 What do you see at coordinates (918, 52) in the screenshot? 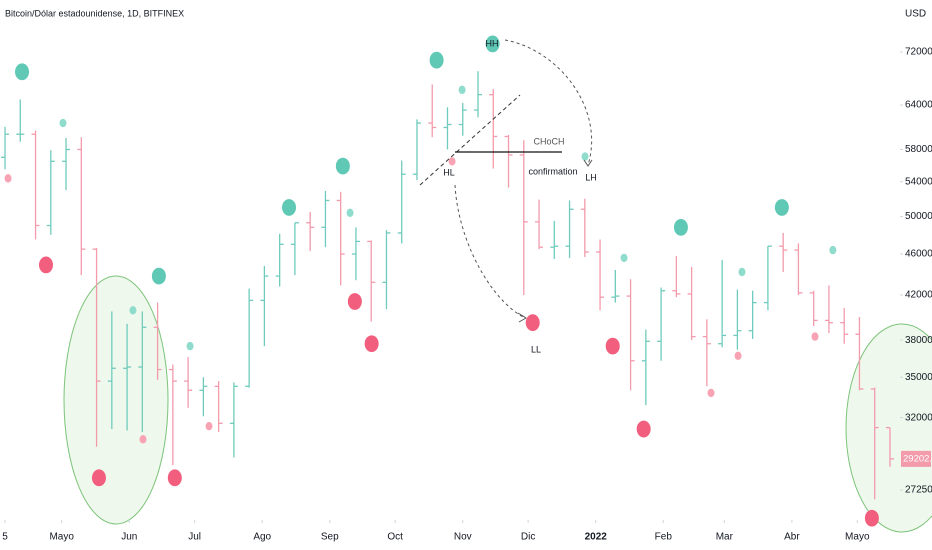
I see `y-tick-label: 72000.0` at bounding box center [918, 52].